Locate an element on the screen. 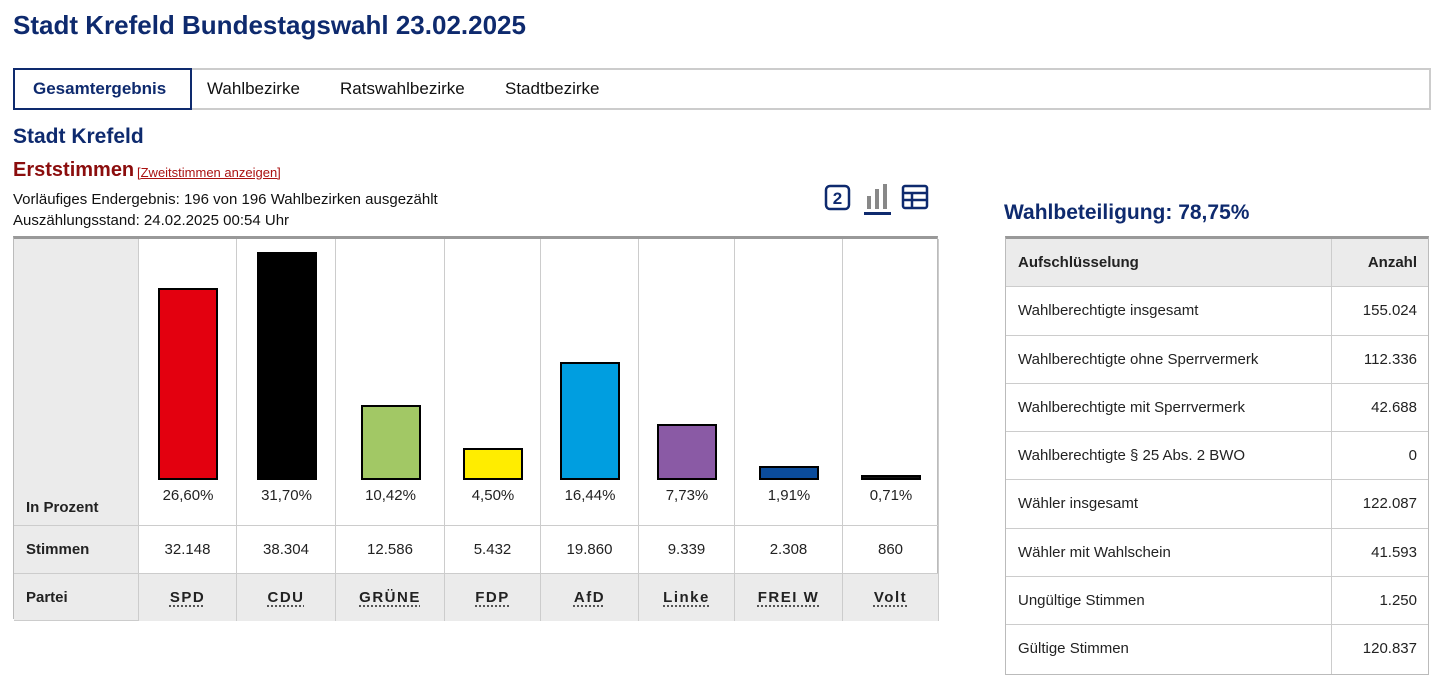  row-label: Wahlberechtigte insgesamt is located at coordinates (1108, 311).